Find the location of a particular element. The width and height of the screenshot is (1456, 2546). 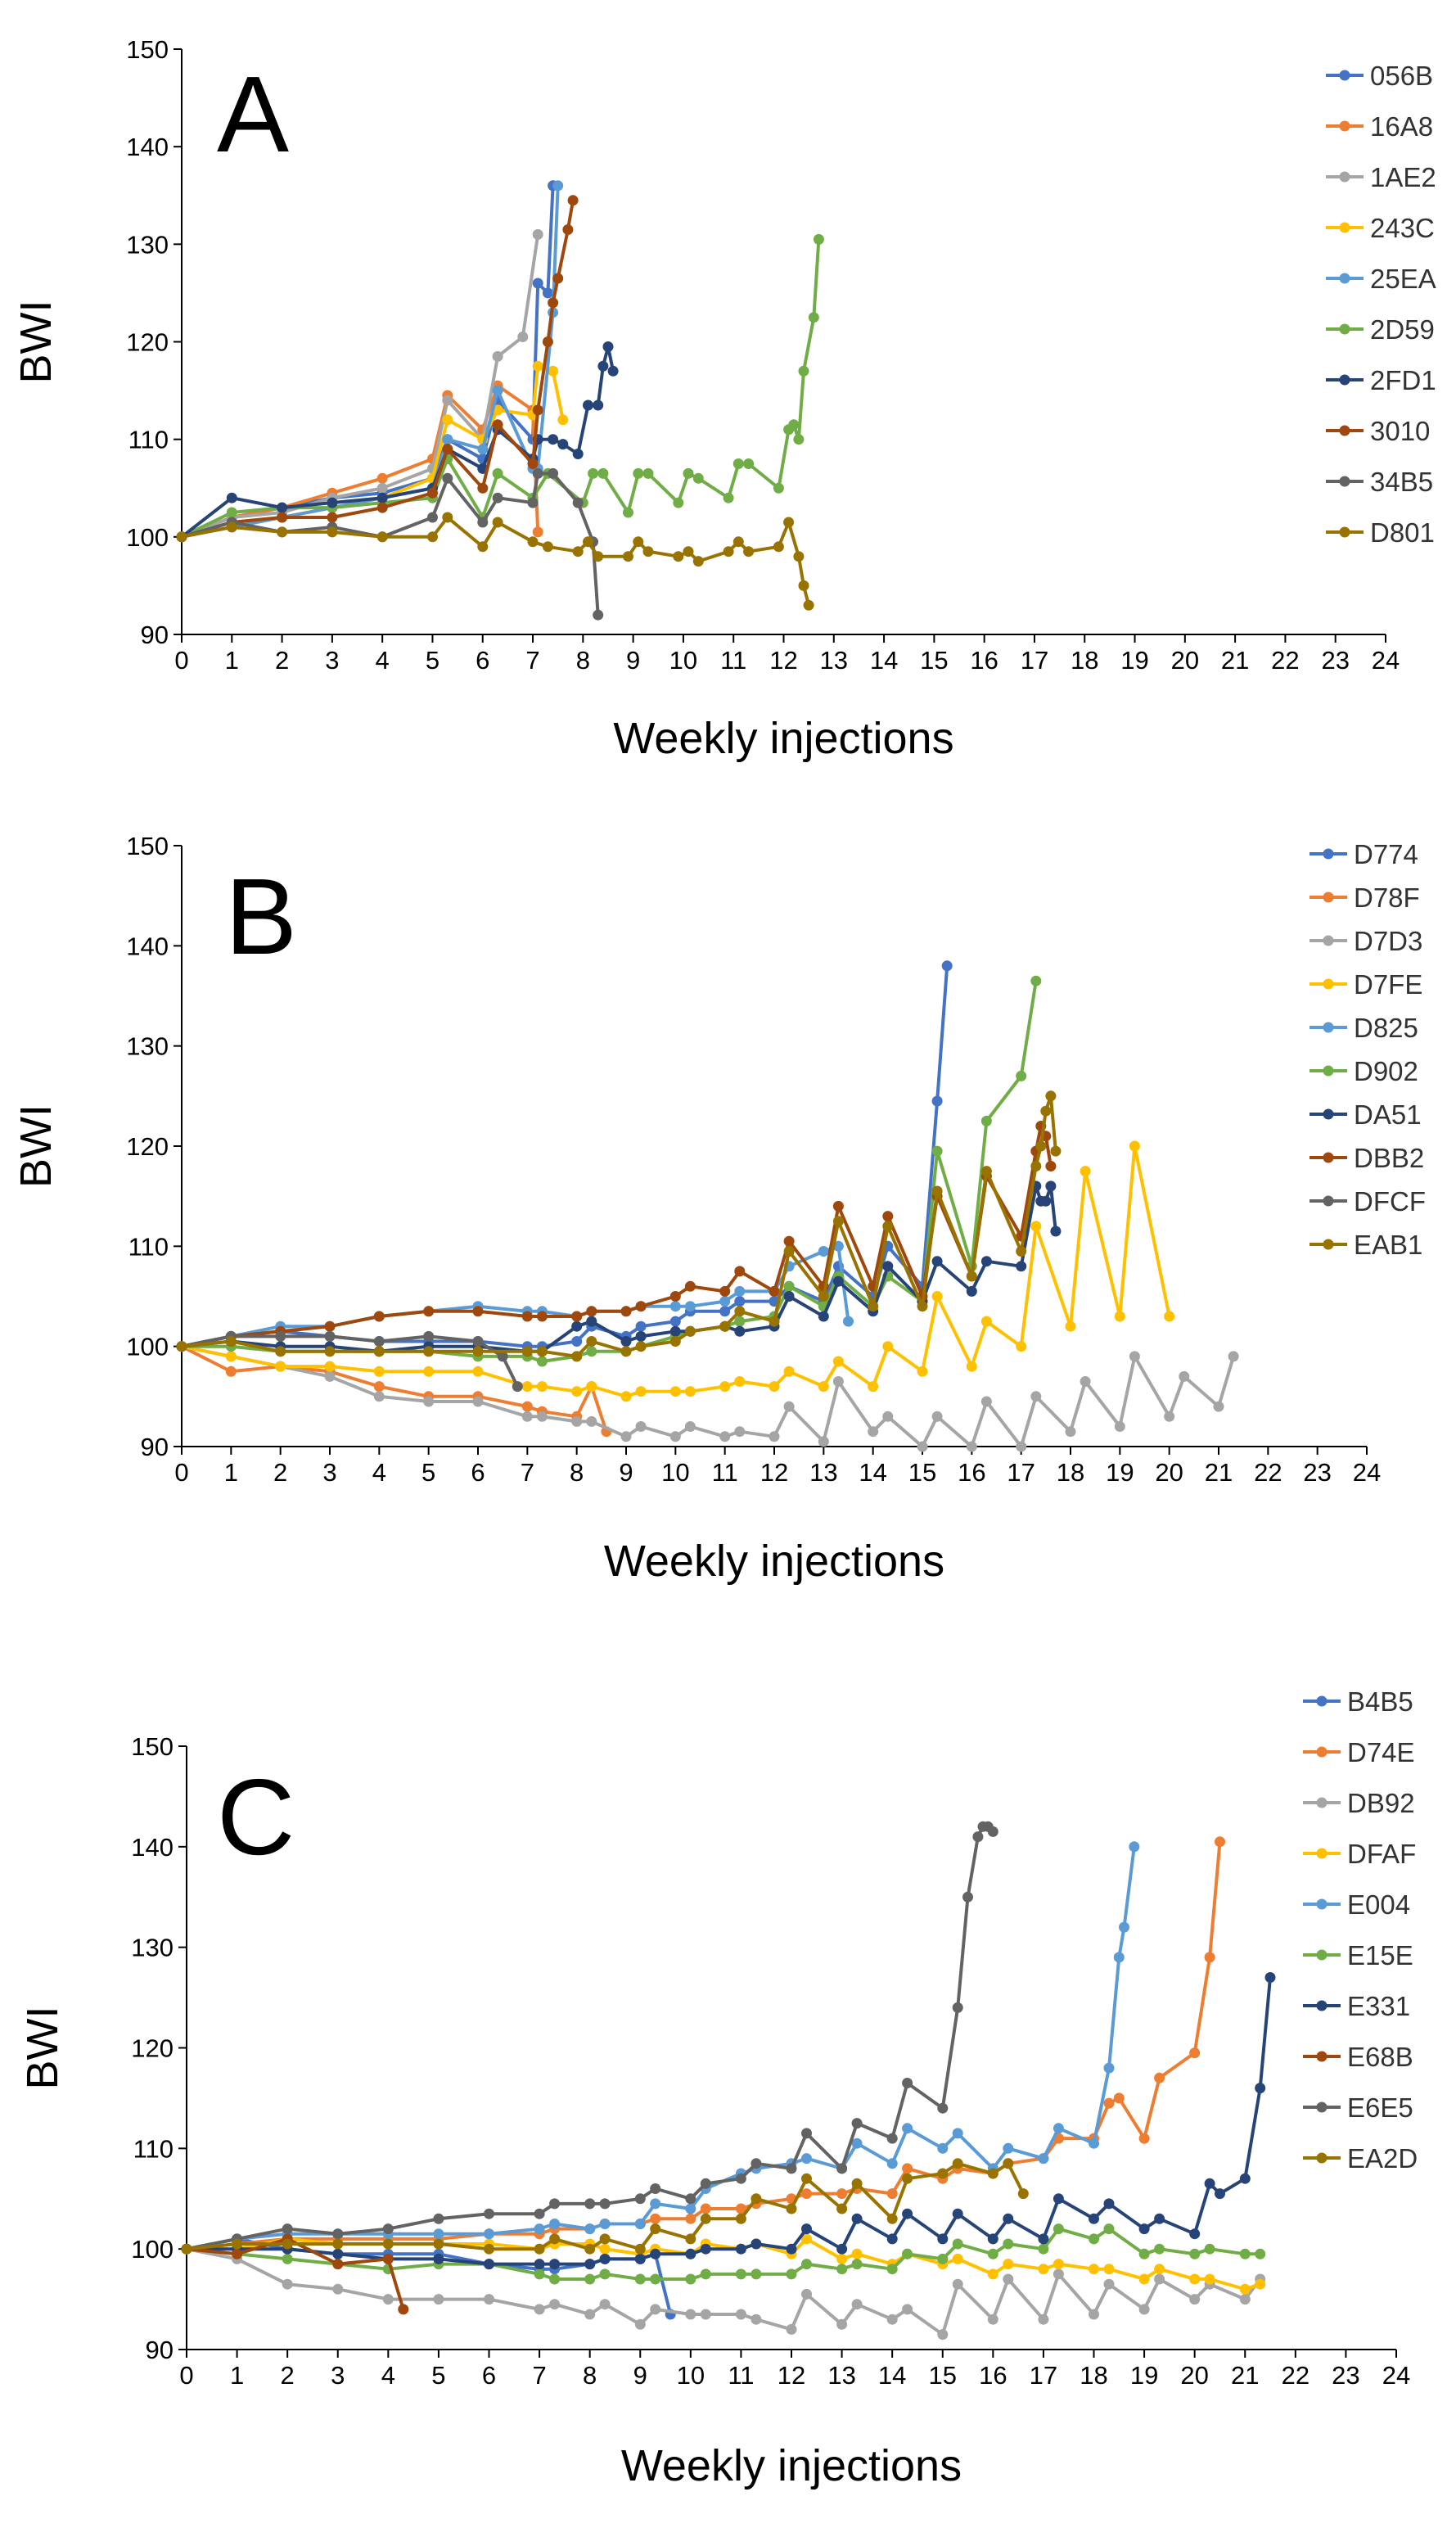

legend-item: 34B5 is located at coordinates (1379, 482).